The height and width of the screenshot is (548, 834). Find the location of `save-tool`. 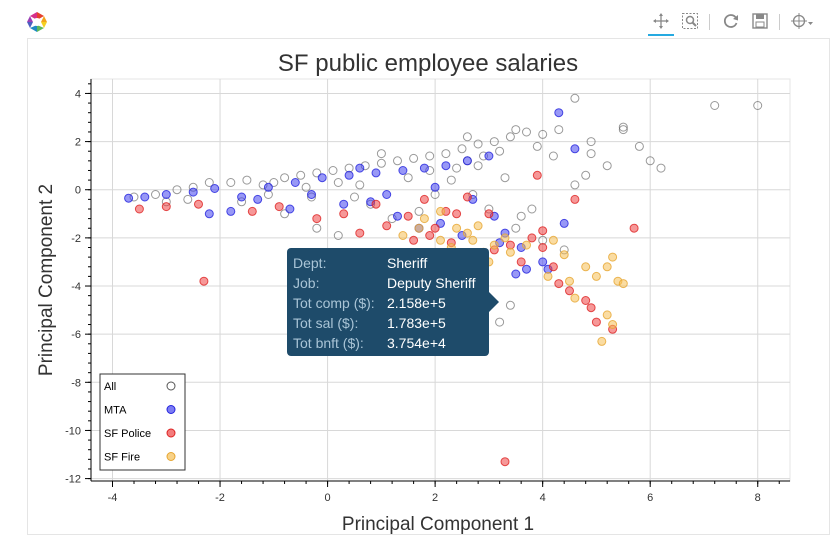

save-tool is located at coordinates (760, 21).